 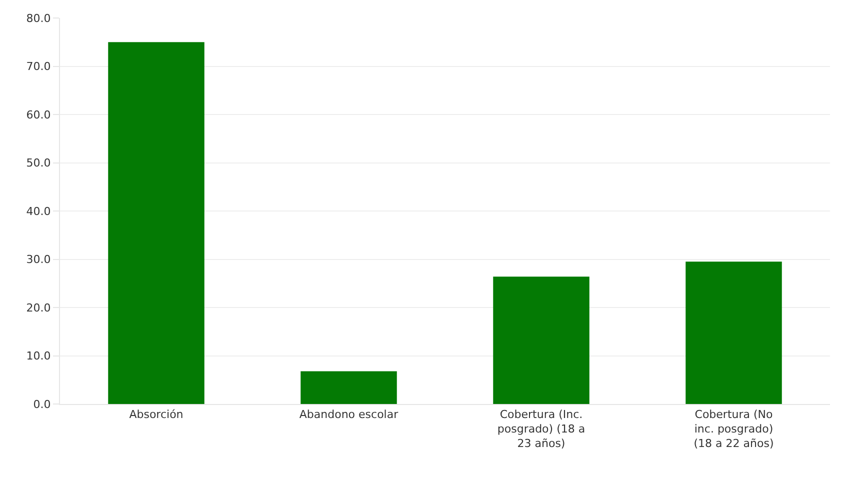 What do you see at coordinates (156, 415) in the screenshot?
I see `x-tick-label: Absorción` at bounding box center [156, 415].